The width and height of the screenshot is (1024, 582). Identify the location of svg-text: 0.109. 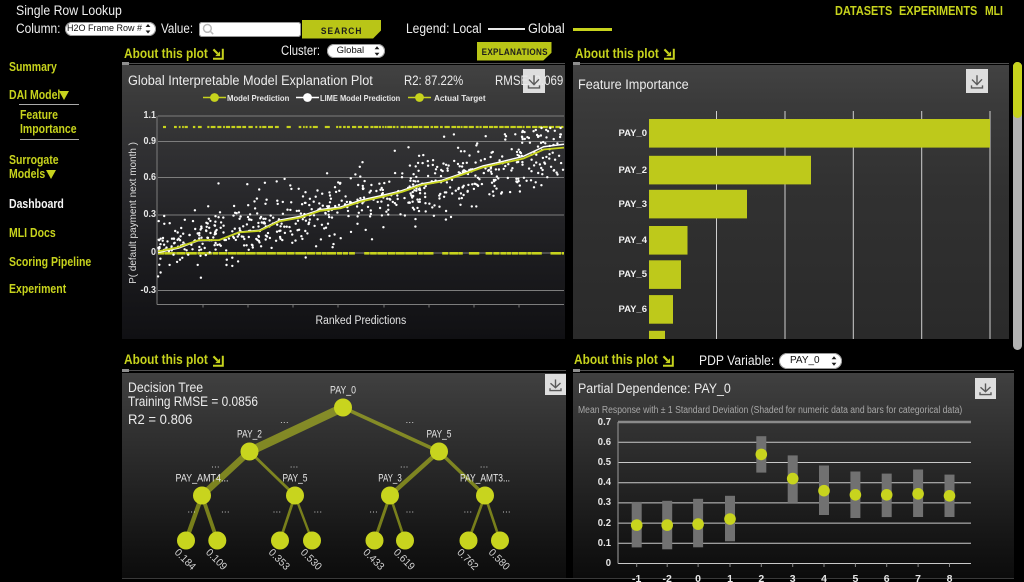
(216, 560).